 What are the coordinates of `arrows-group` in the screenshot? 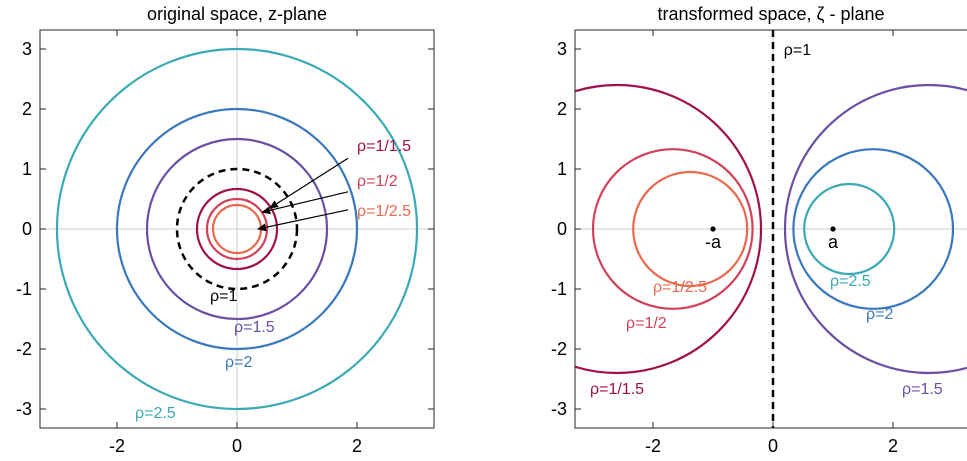 It's located at (303, 194).